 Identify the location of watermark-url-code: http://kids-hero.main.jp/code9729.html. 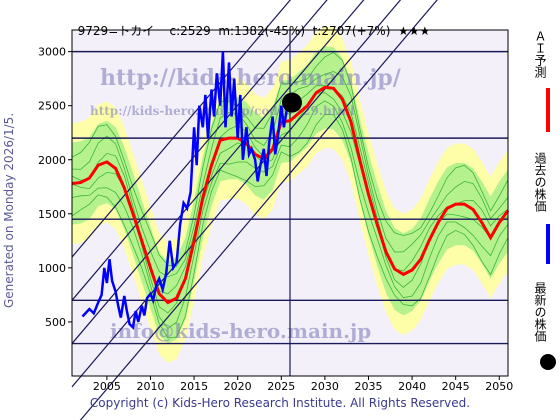
(222, 111).